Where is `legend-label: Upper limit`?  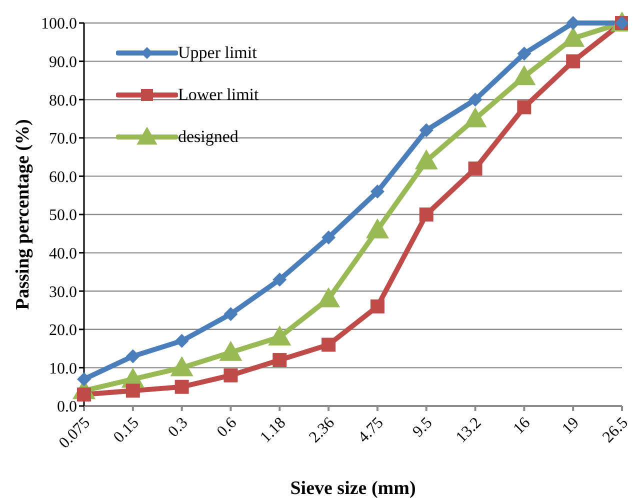 legend-label: Upper limit is located at coordinates (217, 53).